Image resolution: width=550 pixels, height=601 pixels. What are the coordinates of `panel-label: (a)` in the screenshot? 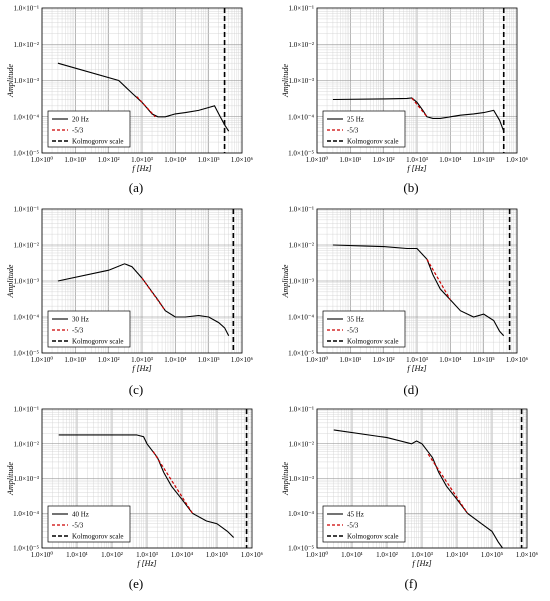 It's located at (136, 187).